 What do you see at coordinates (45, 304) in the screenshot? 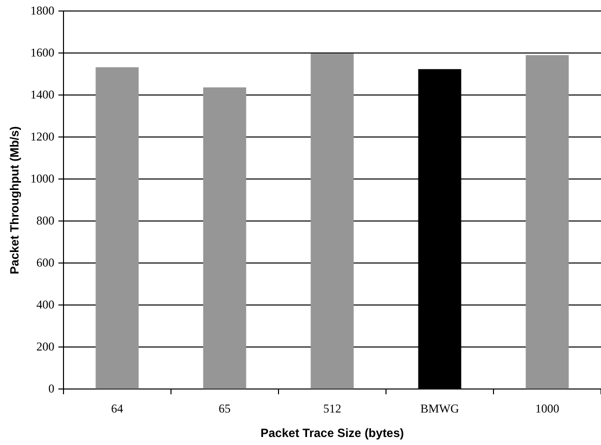
I see `y-tick-label: 400` at bounding box center [45, 304].